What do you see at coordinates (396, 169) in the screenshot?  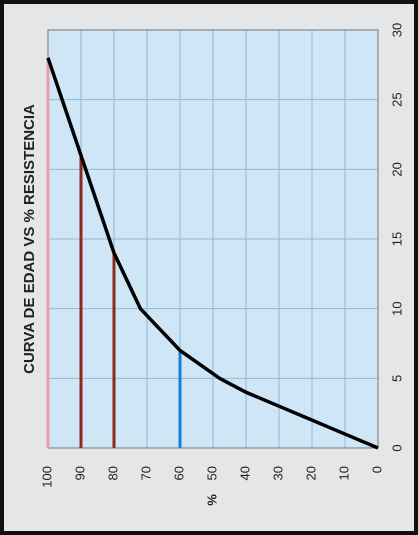 I see `x-tick-label: 20` at bounding box center [396, 169].